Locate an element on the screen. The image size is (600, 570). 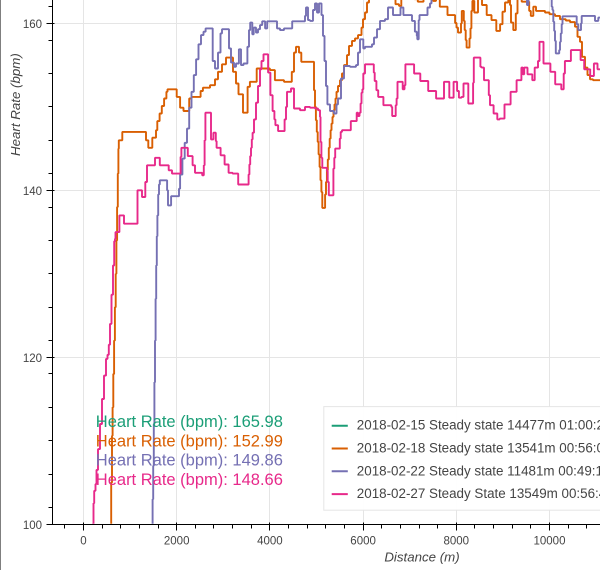
svg-text: Heart Rate (bpm) is located at coordinates (15, 104).